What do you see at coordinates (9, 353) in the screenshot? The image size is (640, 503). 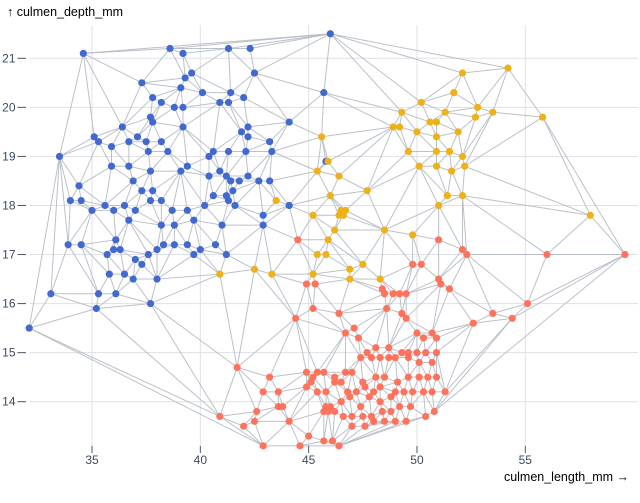 I see `y-tick-label: 15` at bounding box center [9, 353].